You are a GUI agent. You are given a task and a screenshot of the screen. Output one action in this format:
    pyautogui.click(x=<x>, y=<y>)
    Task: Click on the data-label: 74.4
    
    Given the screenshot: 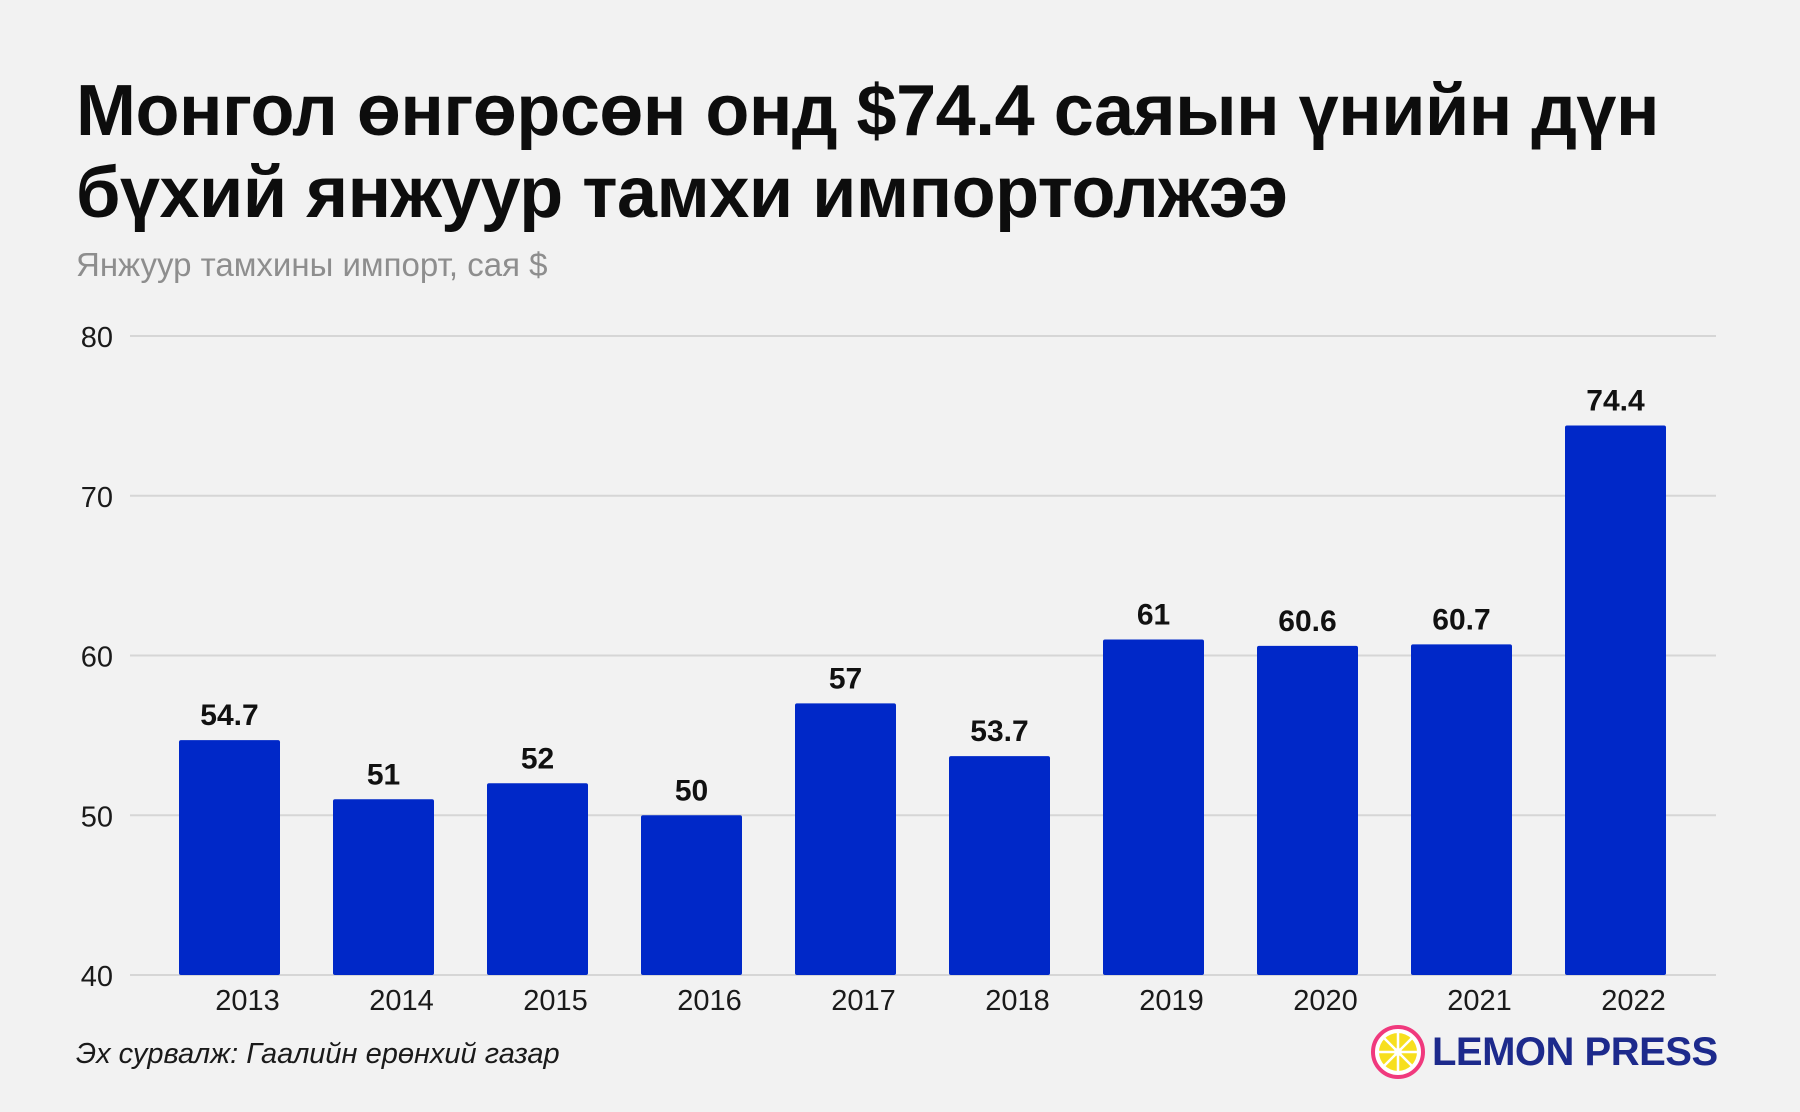 What is the action you would take?
    pyautogui.click(x=1615, y=400)
    